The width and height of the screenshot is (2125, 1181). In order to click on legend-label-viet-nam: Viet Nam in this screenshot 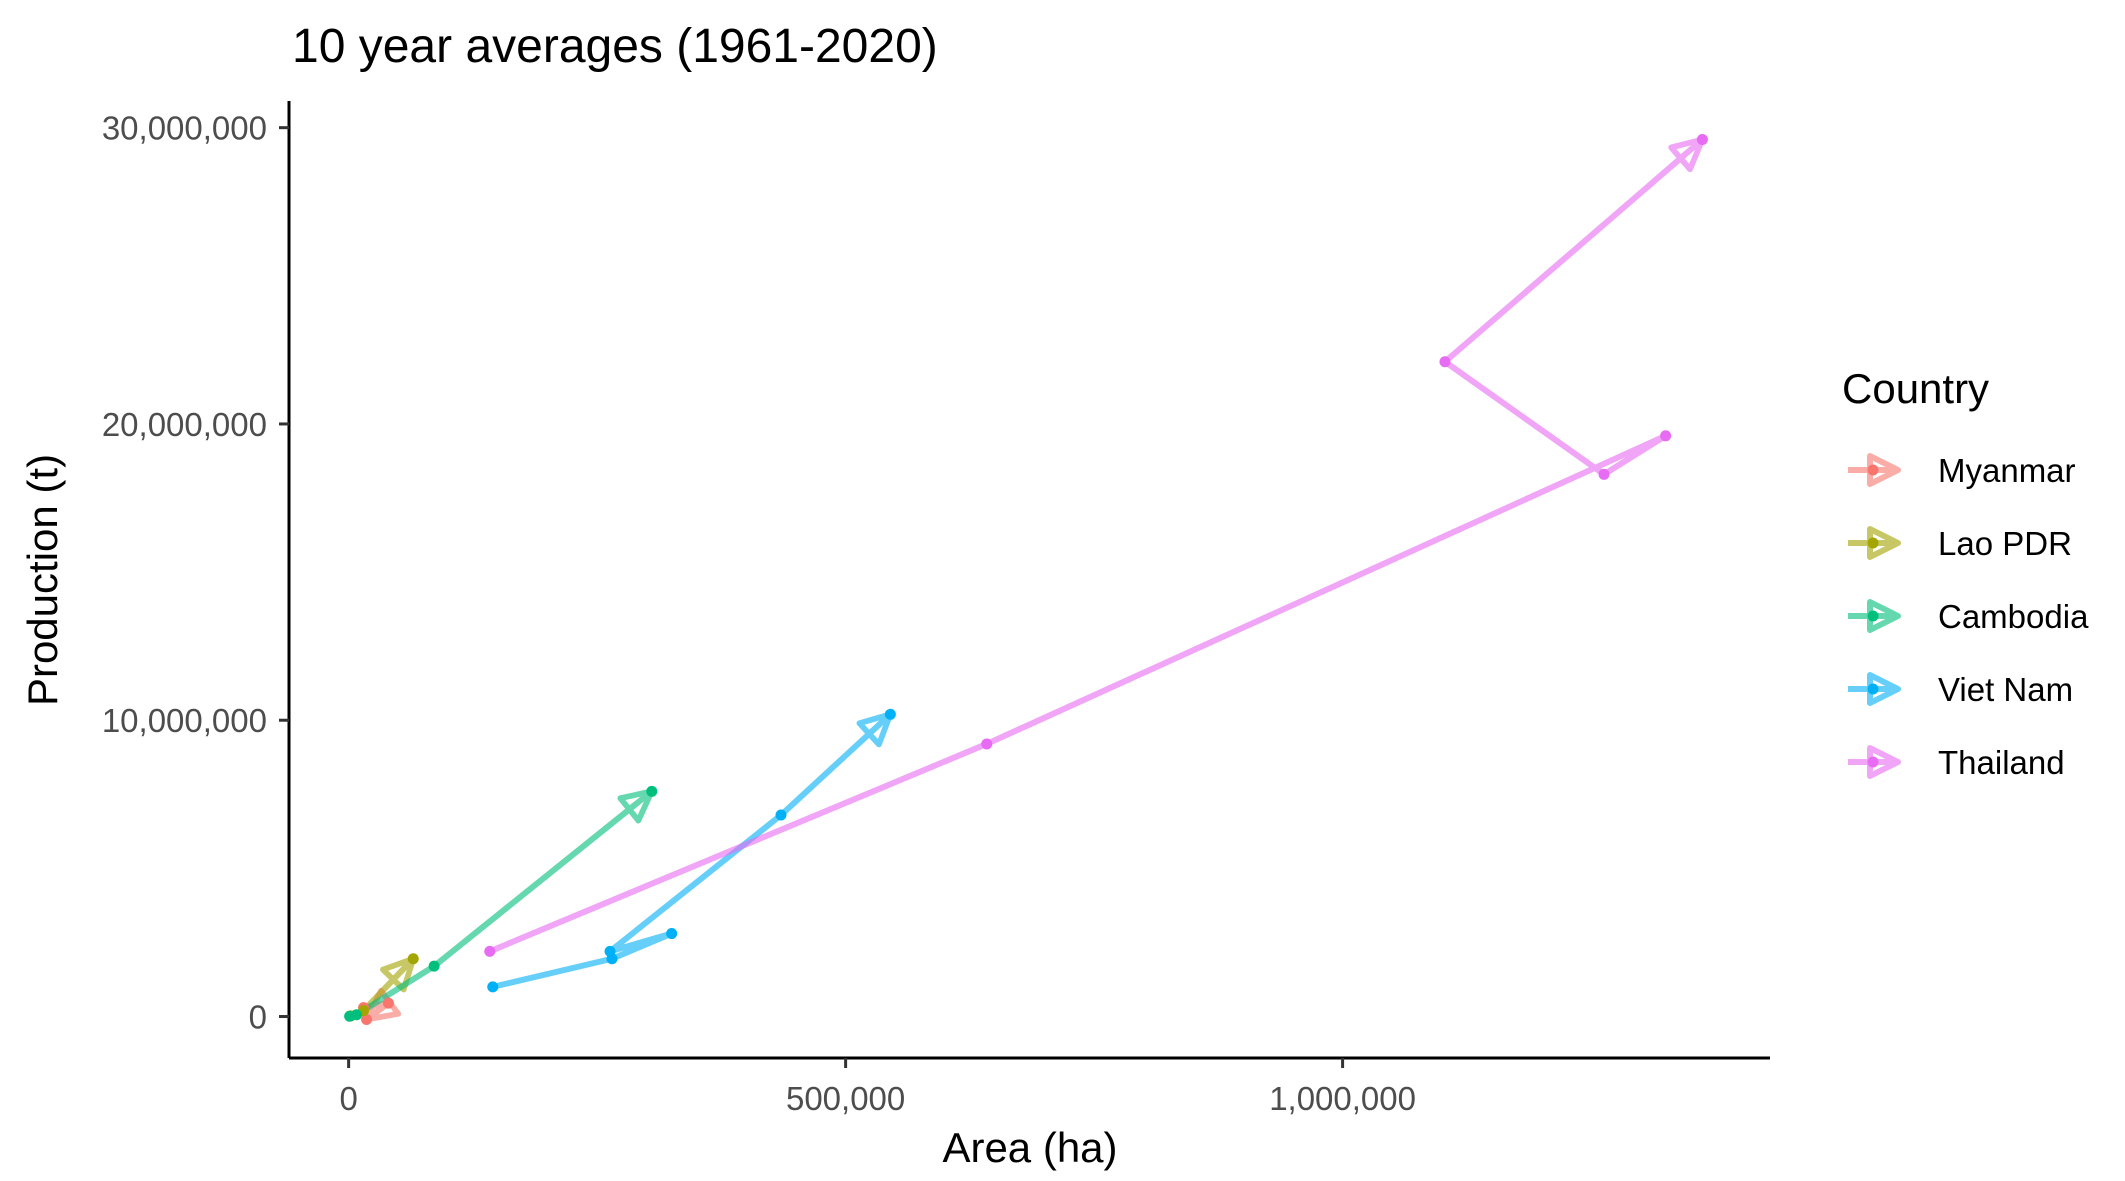, I will do `click(2005, 689)`.